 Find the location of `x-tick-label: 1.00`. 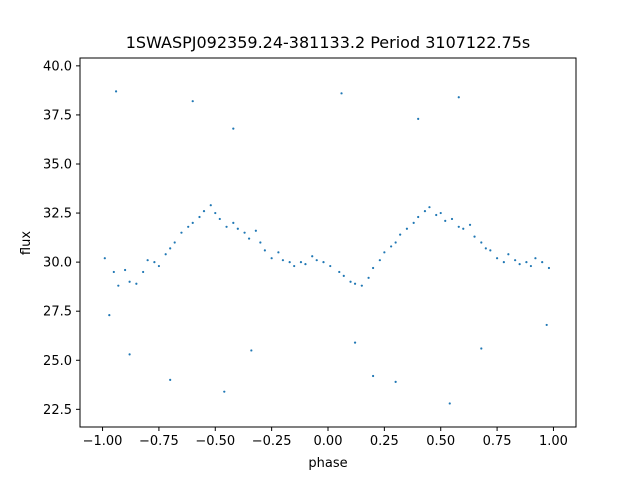

x-tick-label: 1.00 is located at coordinates (553, 441).